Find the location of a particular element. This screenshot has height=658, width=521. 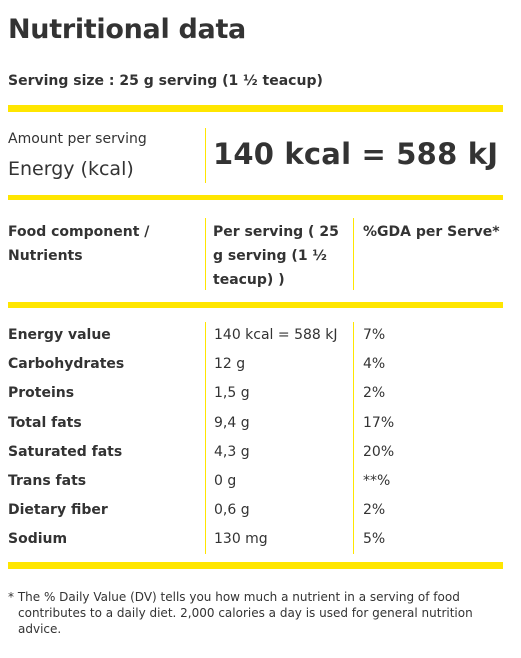

per-serving-value: 140 kcal = 588 kJ is located at coordinates (276, 335).